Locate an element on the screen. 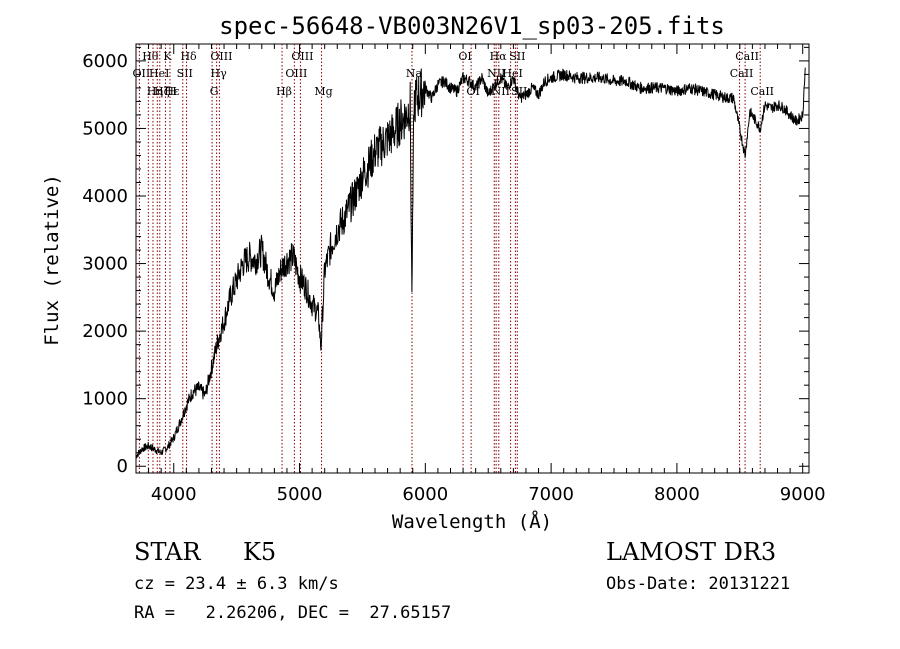 This screenshot has height=649, width=900. y-axis-label: Flux (relative) is located at coordinates (52, 260).